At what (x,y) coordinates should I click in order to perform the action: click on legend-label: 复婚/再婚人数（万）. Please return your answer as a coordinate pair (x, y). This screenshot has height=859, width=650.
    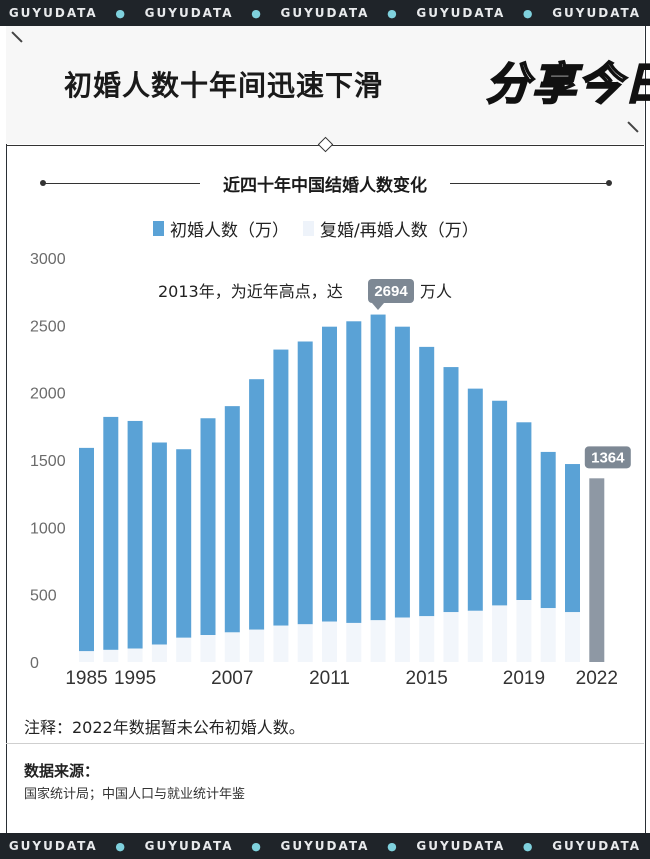
    Looking at the image, I should click on (399, 231).